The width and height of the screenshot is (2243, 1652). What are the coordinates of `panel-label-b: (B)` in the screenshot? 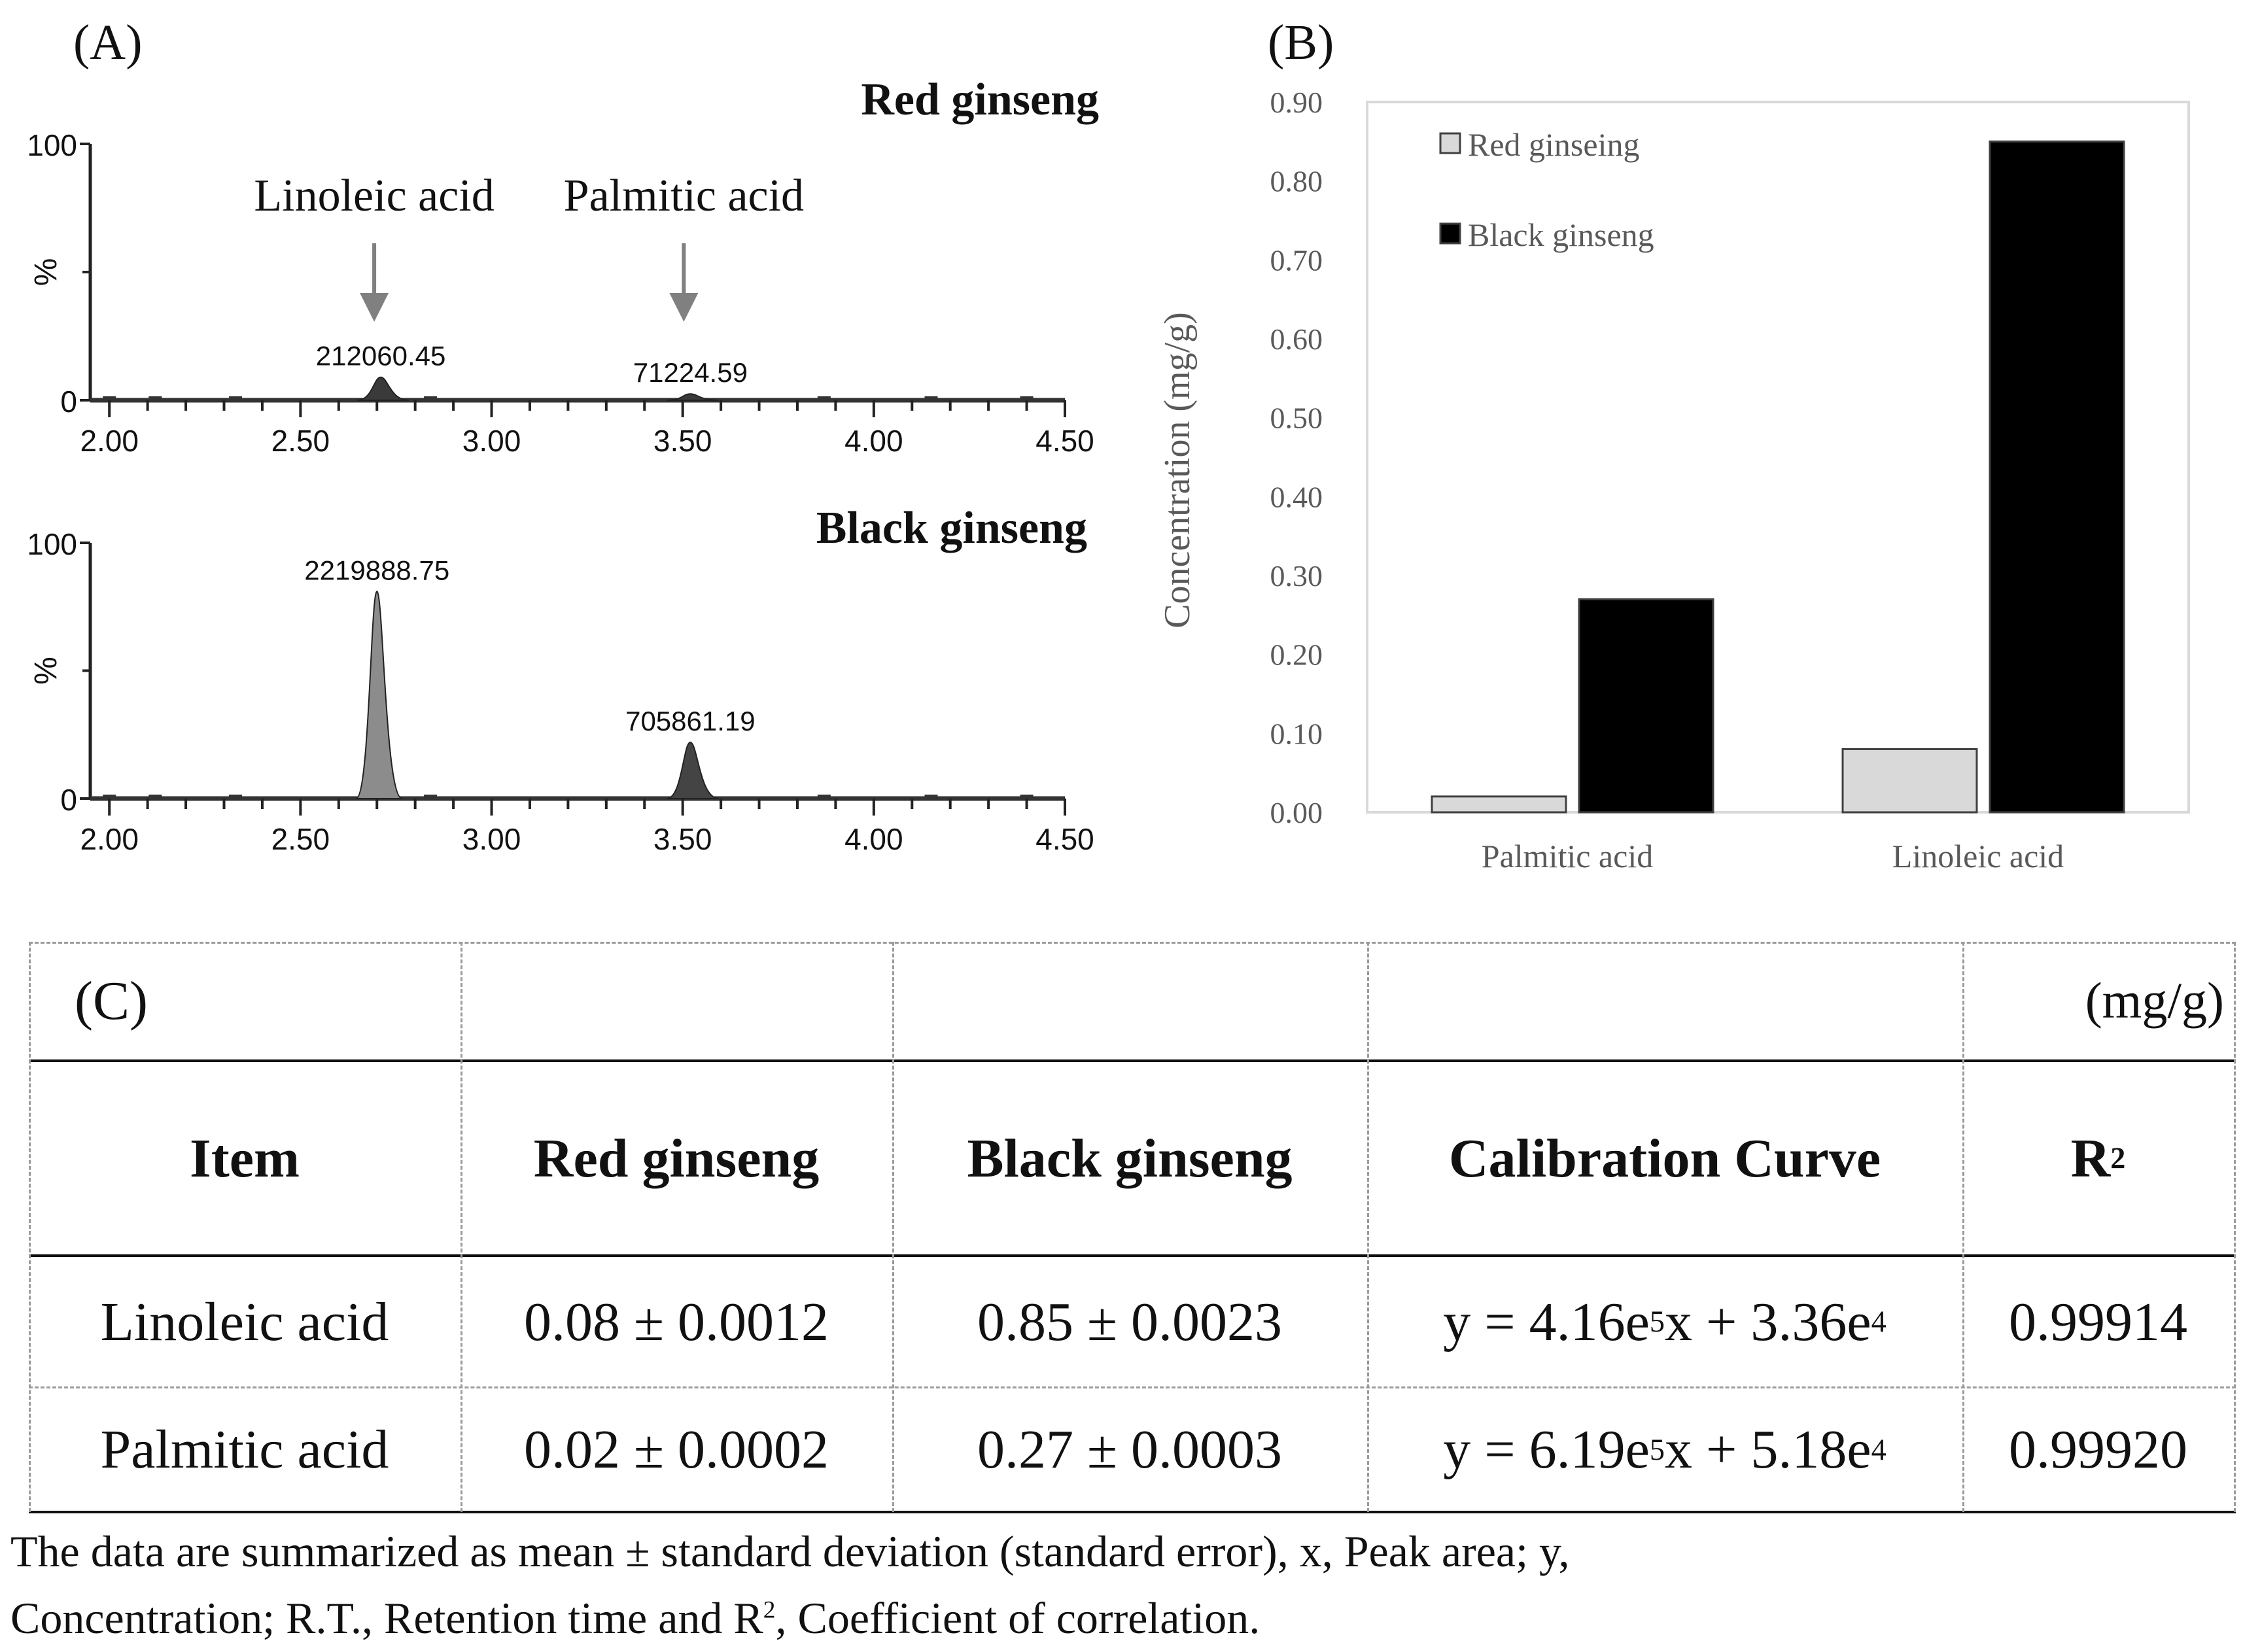 It's located at (1301, 42).